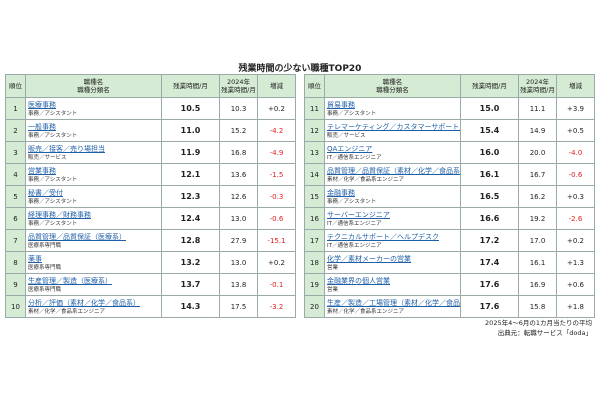  Describe the element at coordinates (93, 218) in the screenshot. I see `job-cell: 経理事務／財務事務 事務／アシスタント` at that location.